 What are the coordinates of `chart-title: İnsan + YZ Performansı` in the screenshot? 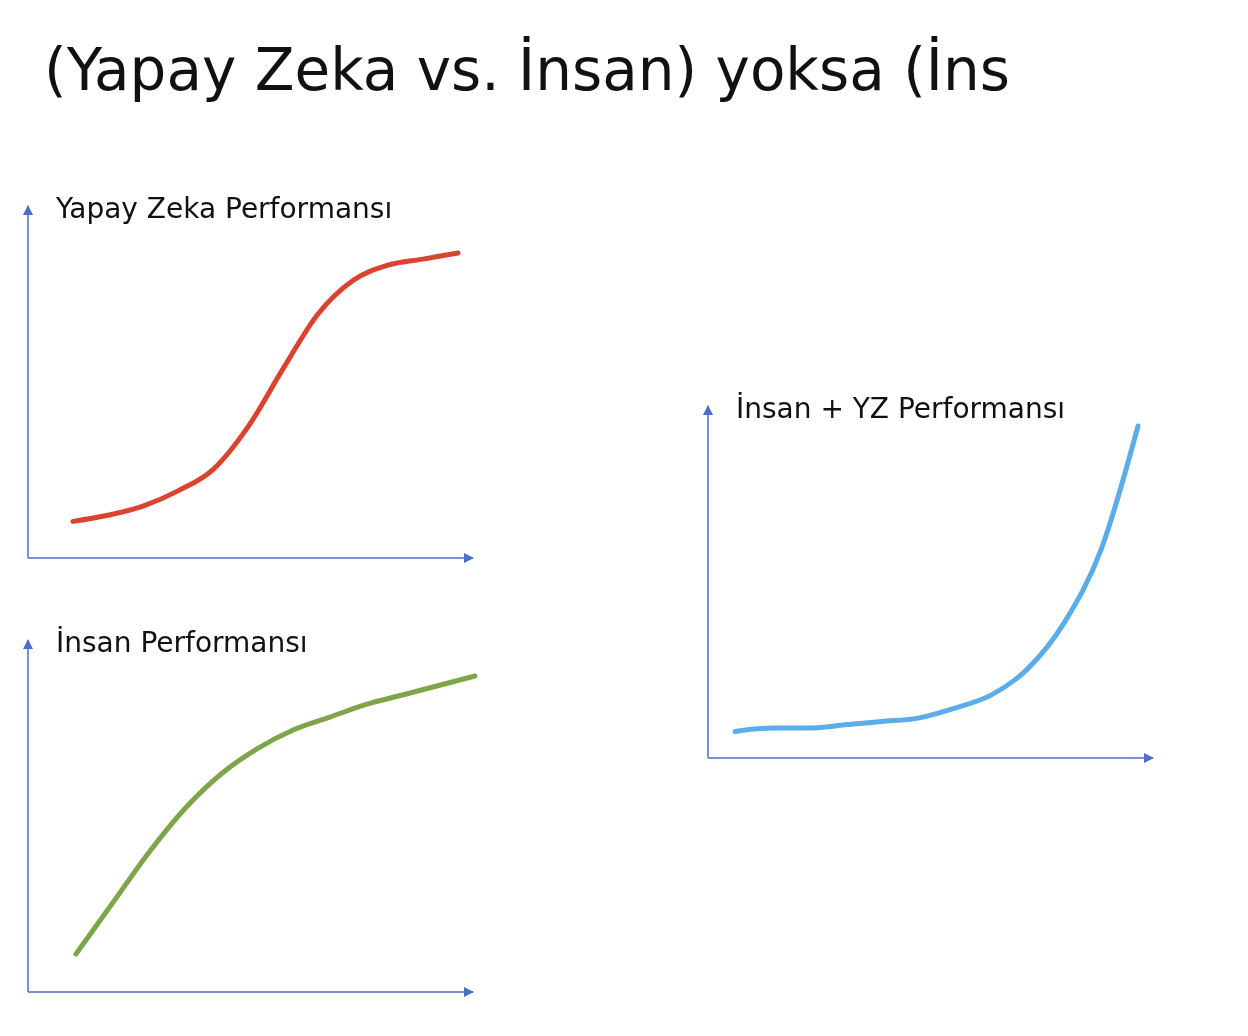 It's located at (901, 408).